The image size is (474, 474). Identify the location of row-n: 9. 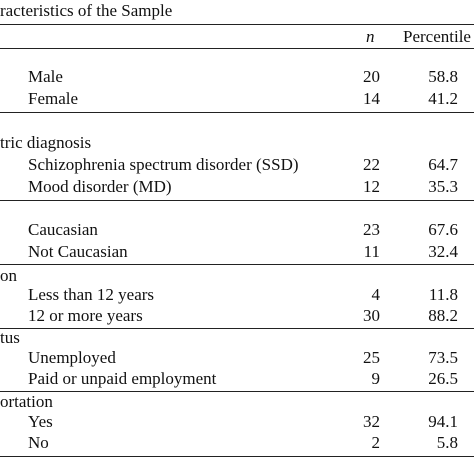
(376, 378).